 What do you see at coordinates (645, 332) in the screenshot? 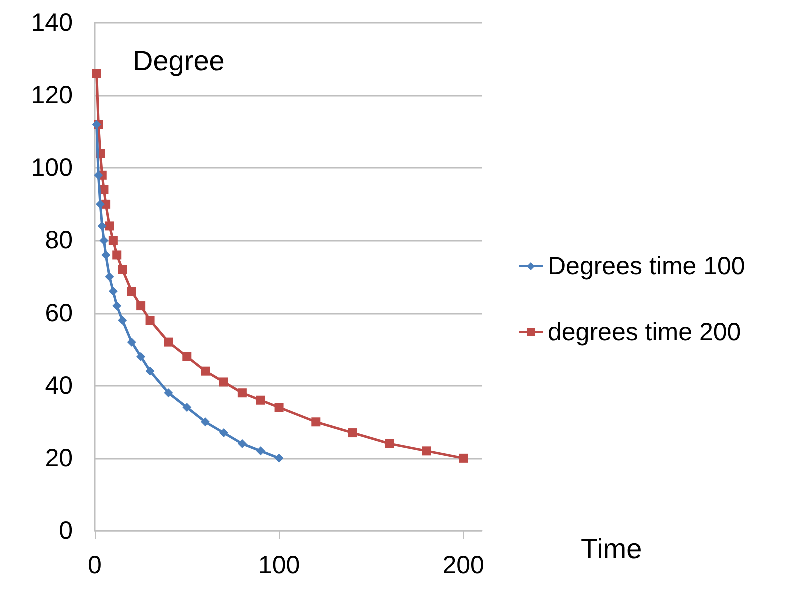
I see `legend-label: degrees time 200` at bounding box center [645, 332].